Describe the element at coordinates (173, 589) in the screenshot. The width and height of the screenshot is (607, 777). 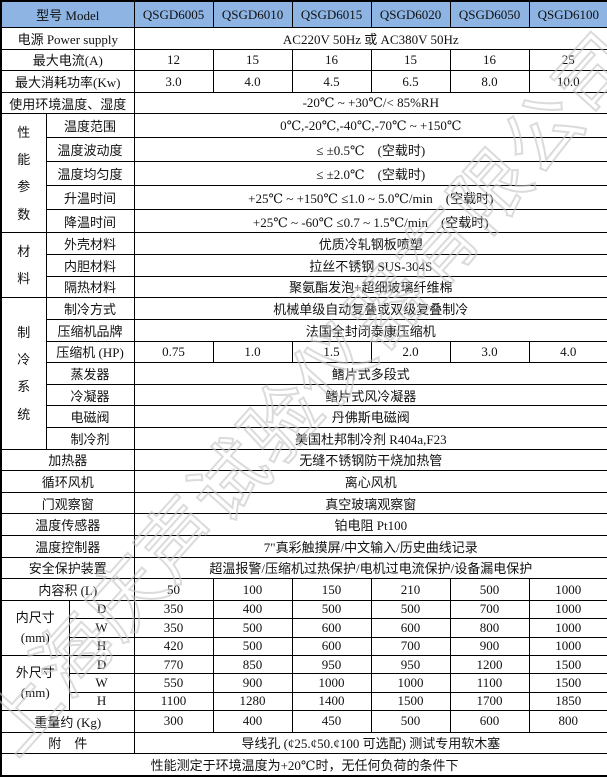
I see `cell-value: 50` at that location.